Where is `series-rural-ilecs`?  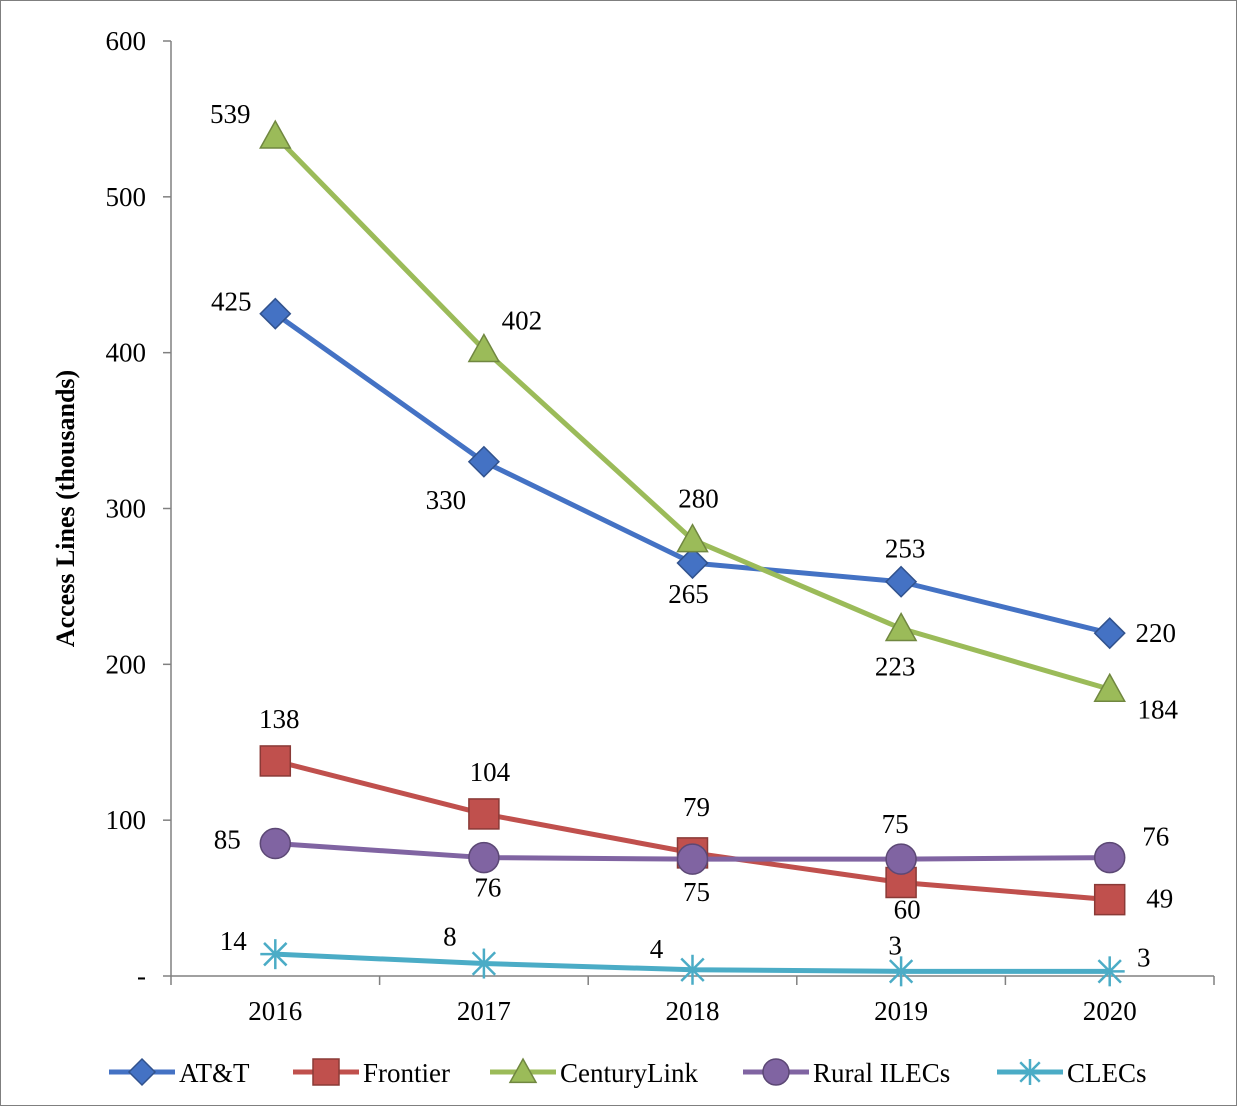 series-rural-ilecs is located at coordinates (692, 851).